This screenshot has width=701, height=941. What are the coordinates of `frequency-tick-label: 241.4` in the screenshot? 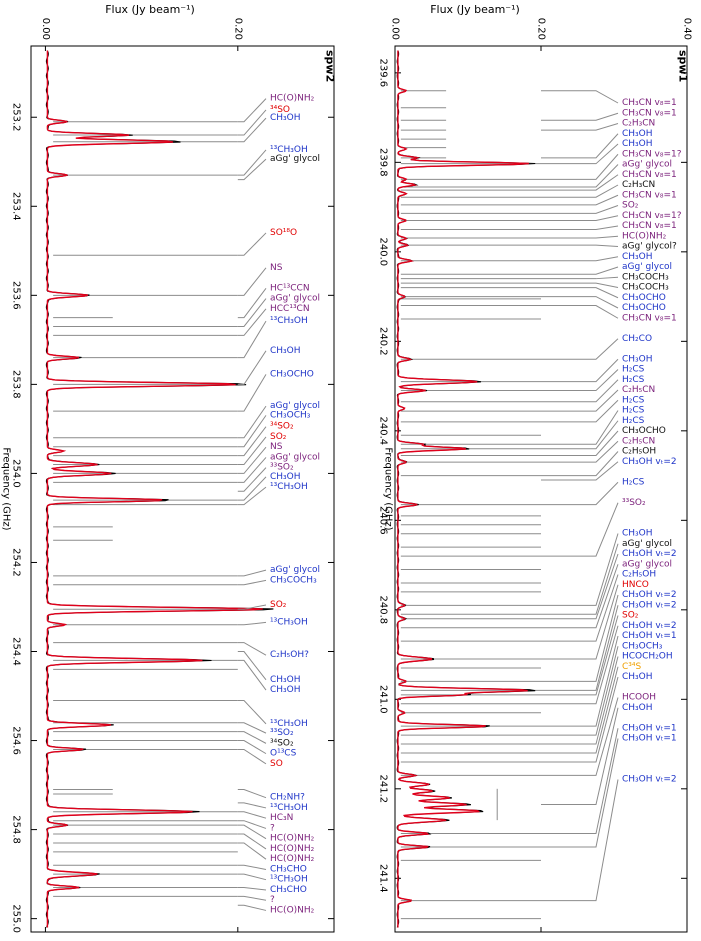 It's located at (383, 878).